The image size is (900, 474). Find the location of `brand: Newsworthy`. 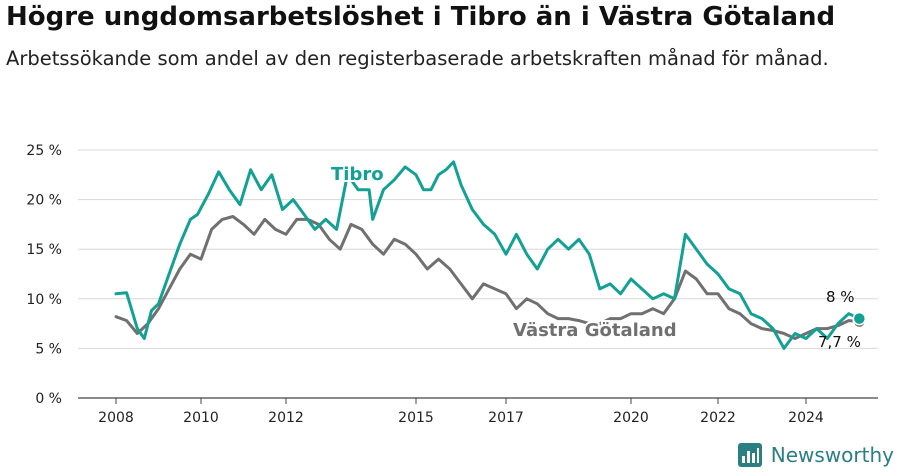

brand: Newsworthy is located at coordinates (815, 455).